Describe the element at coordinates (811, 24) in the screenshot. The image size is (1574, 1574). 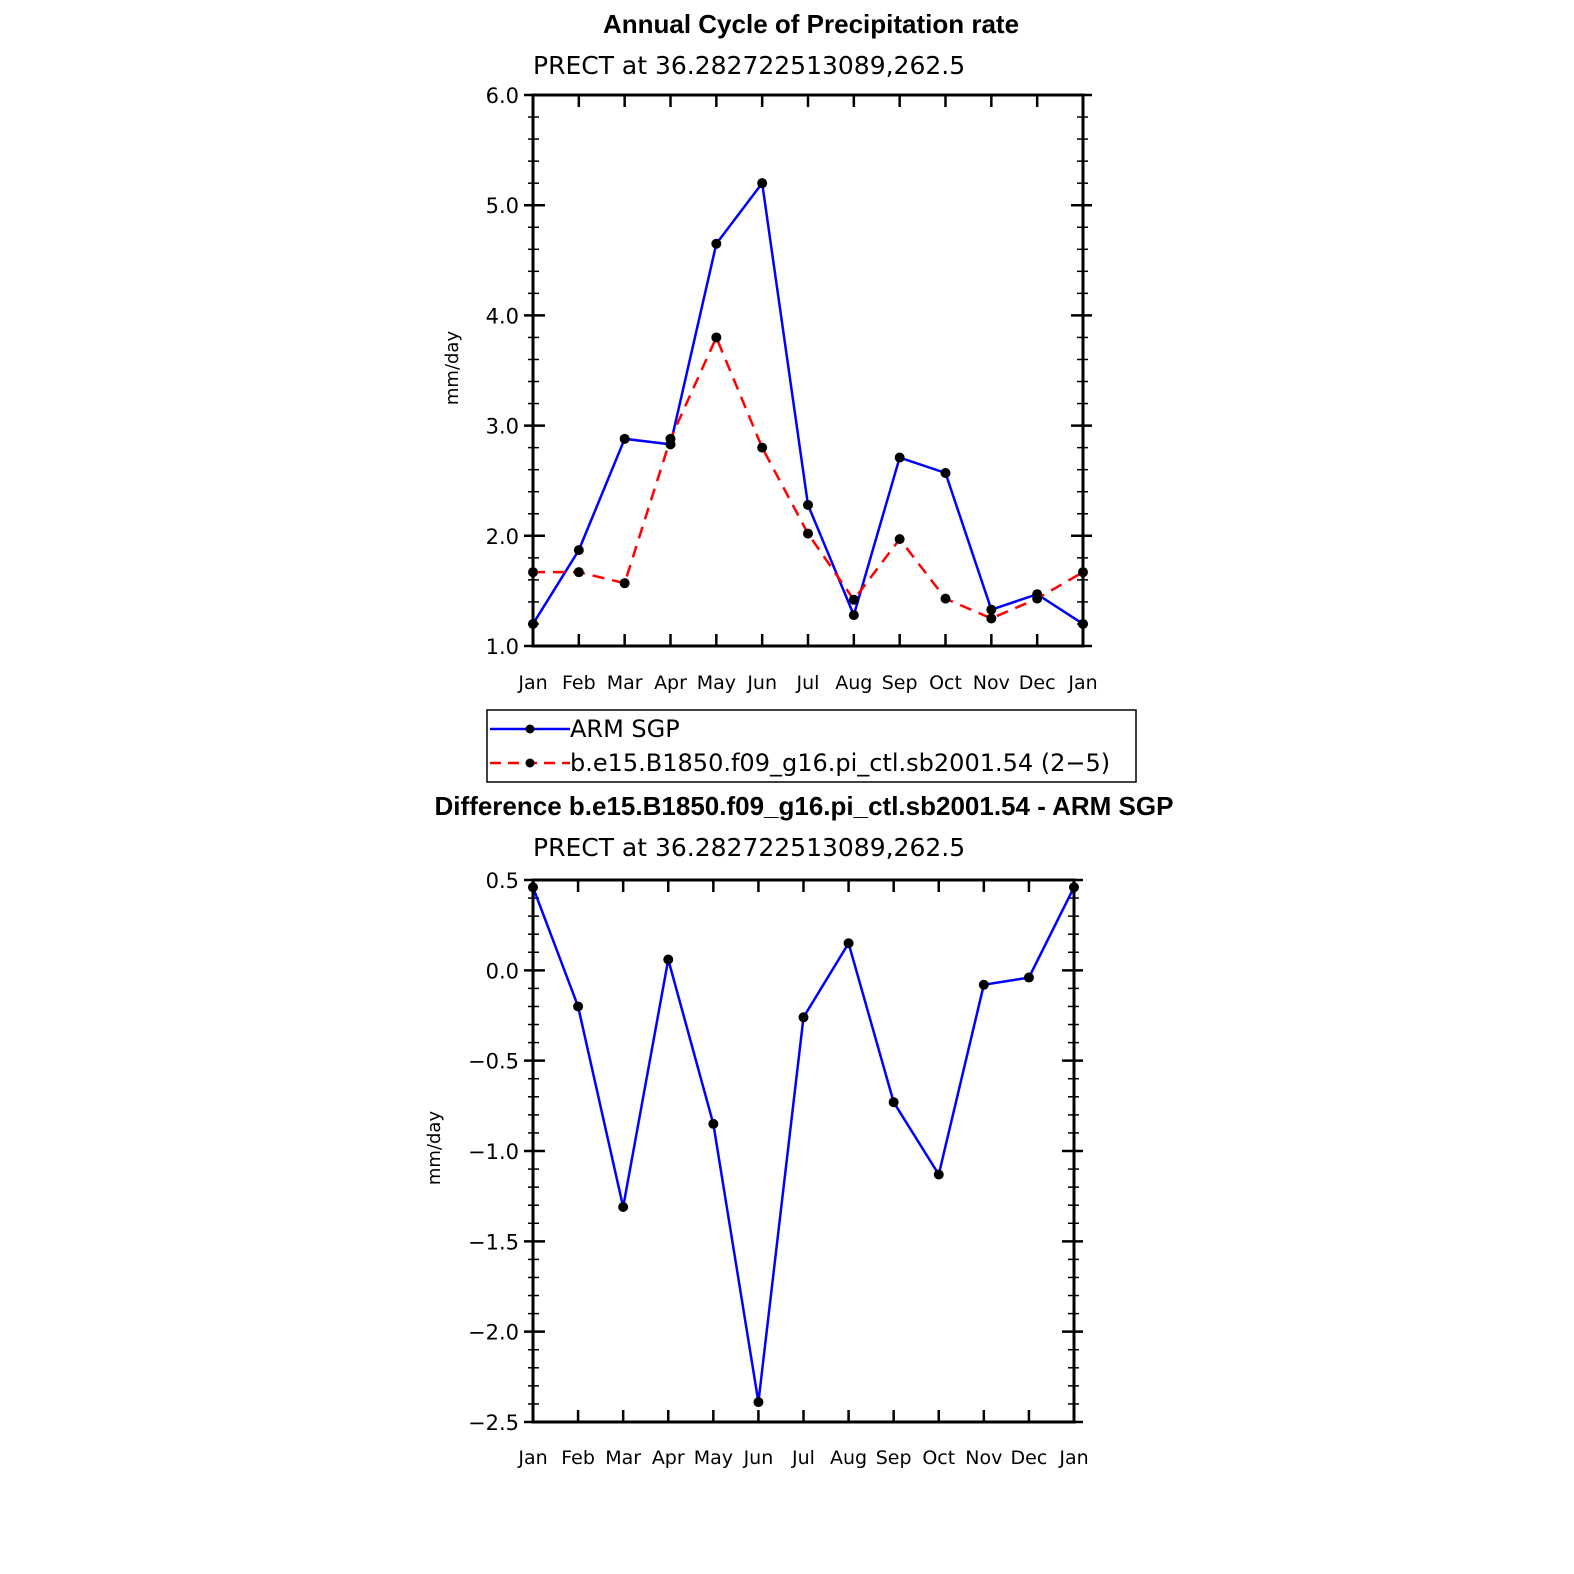
I see `chart-title: Annual Cycle of Precipitation rate` at that location.